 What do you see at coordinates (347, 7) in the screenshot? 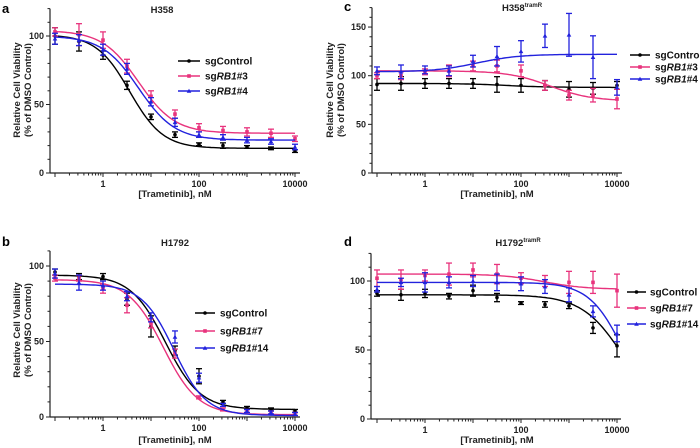
I see `panel-letter: c` at bounding box center [347, 7].